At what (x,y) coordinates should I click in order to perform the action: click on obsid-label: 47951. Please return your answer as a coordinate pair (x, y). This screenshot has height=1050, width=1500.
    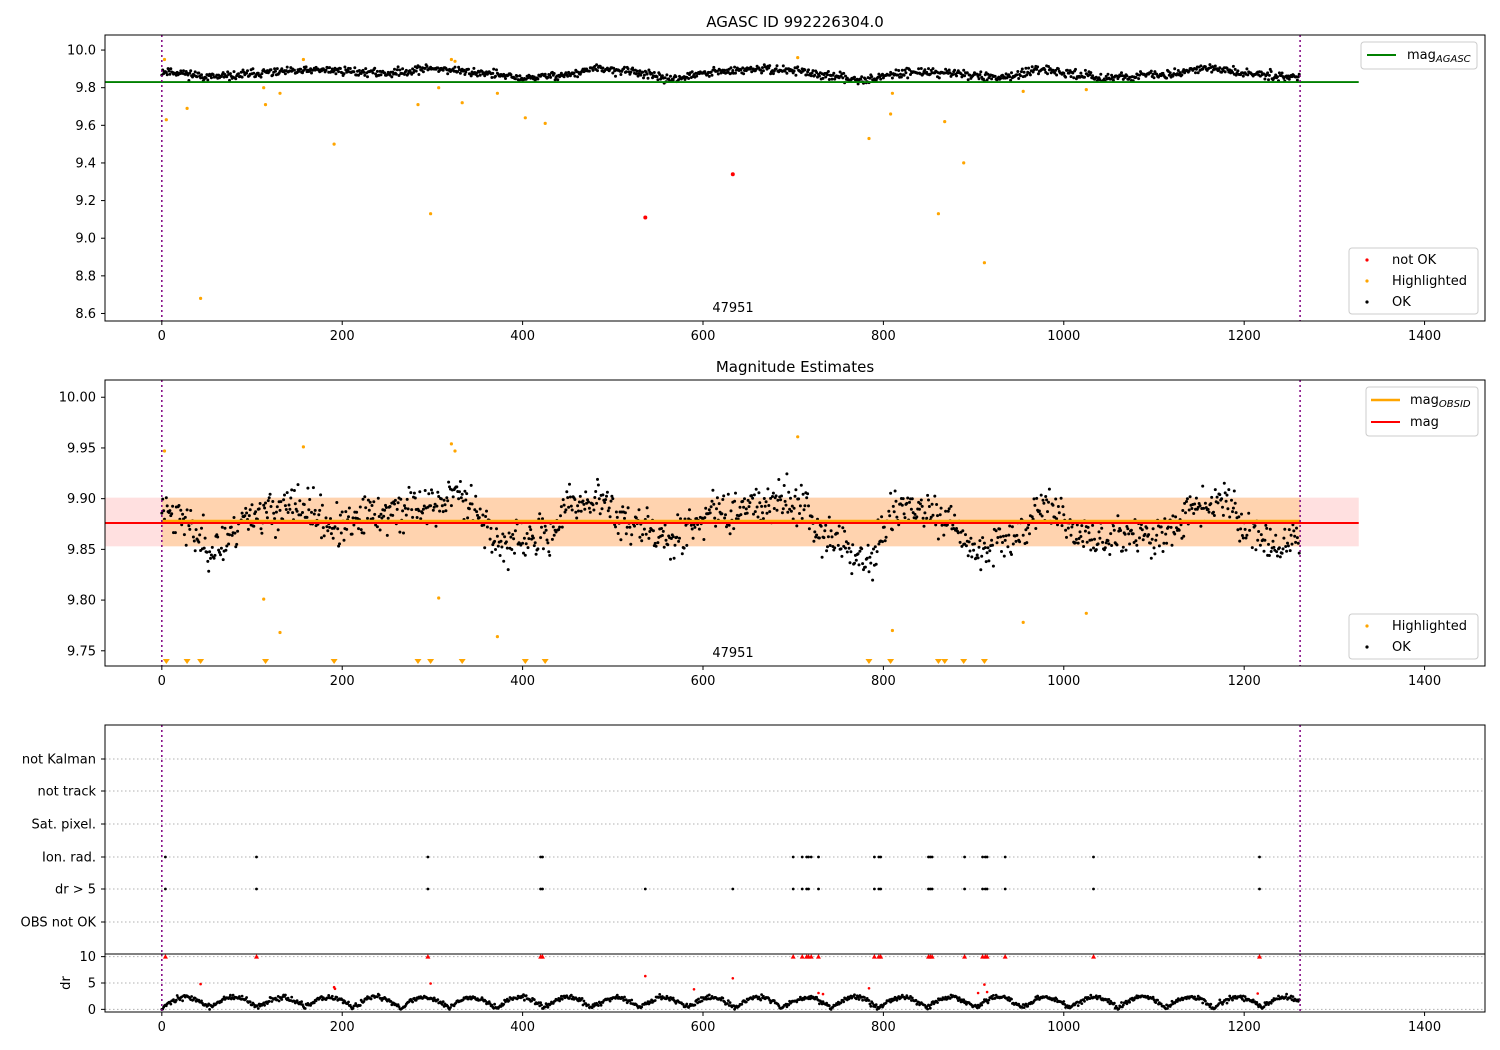
    Looking at the image, I should click on (732, 308).